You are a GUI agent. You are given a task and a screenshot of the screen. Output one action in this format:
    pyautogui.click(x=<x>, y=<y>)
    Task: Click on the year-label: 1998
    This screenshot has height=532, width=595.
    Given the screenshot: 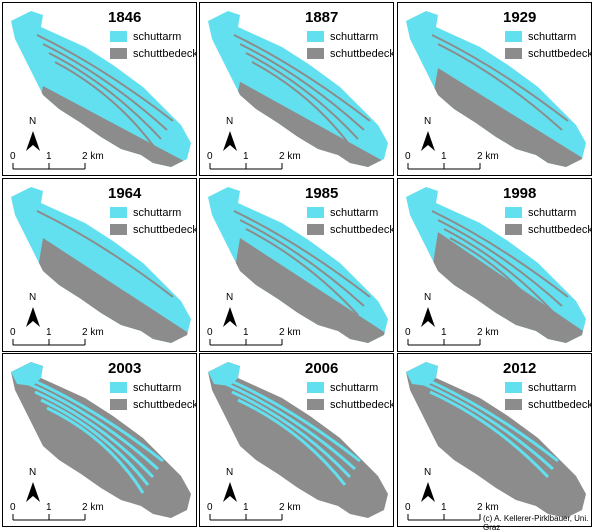 What is the action you would take?
    pyautogui.click(x=520, y=193)
    